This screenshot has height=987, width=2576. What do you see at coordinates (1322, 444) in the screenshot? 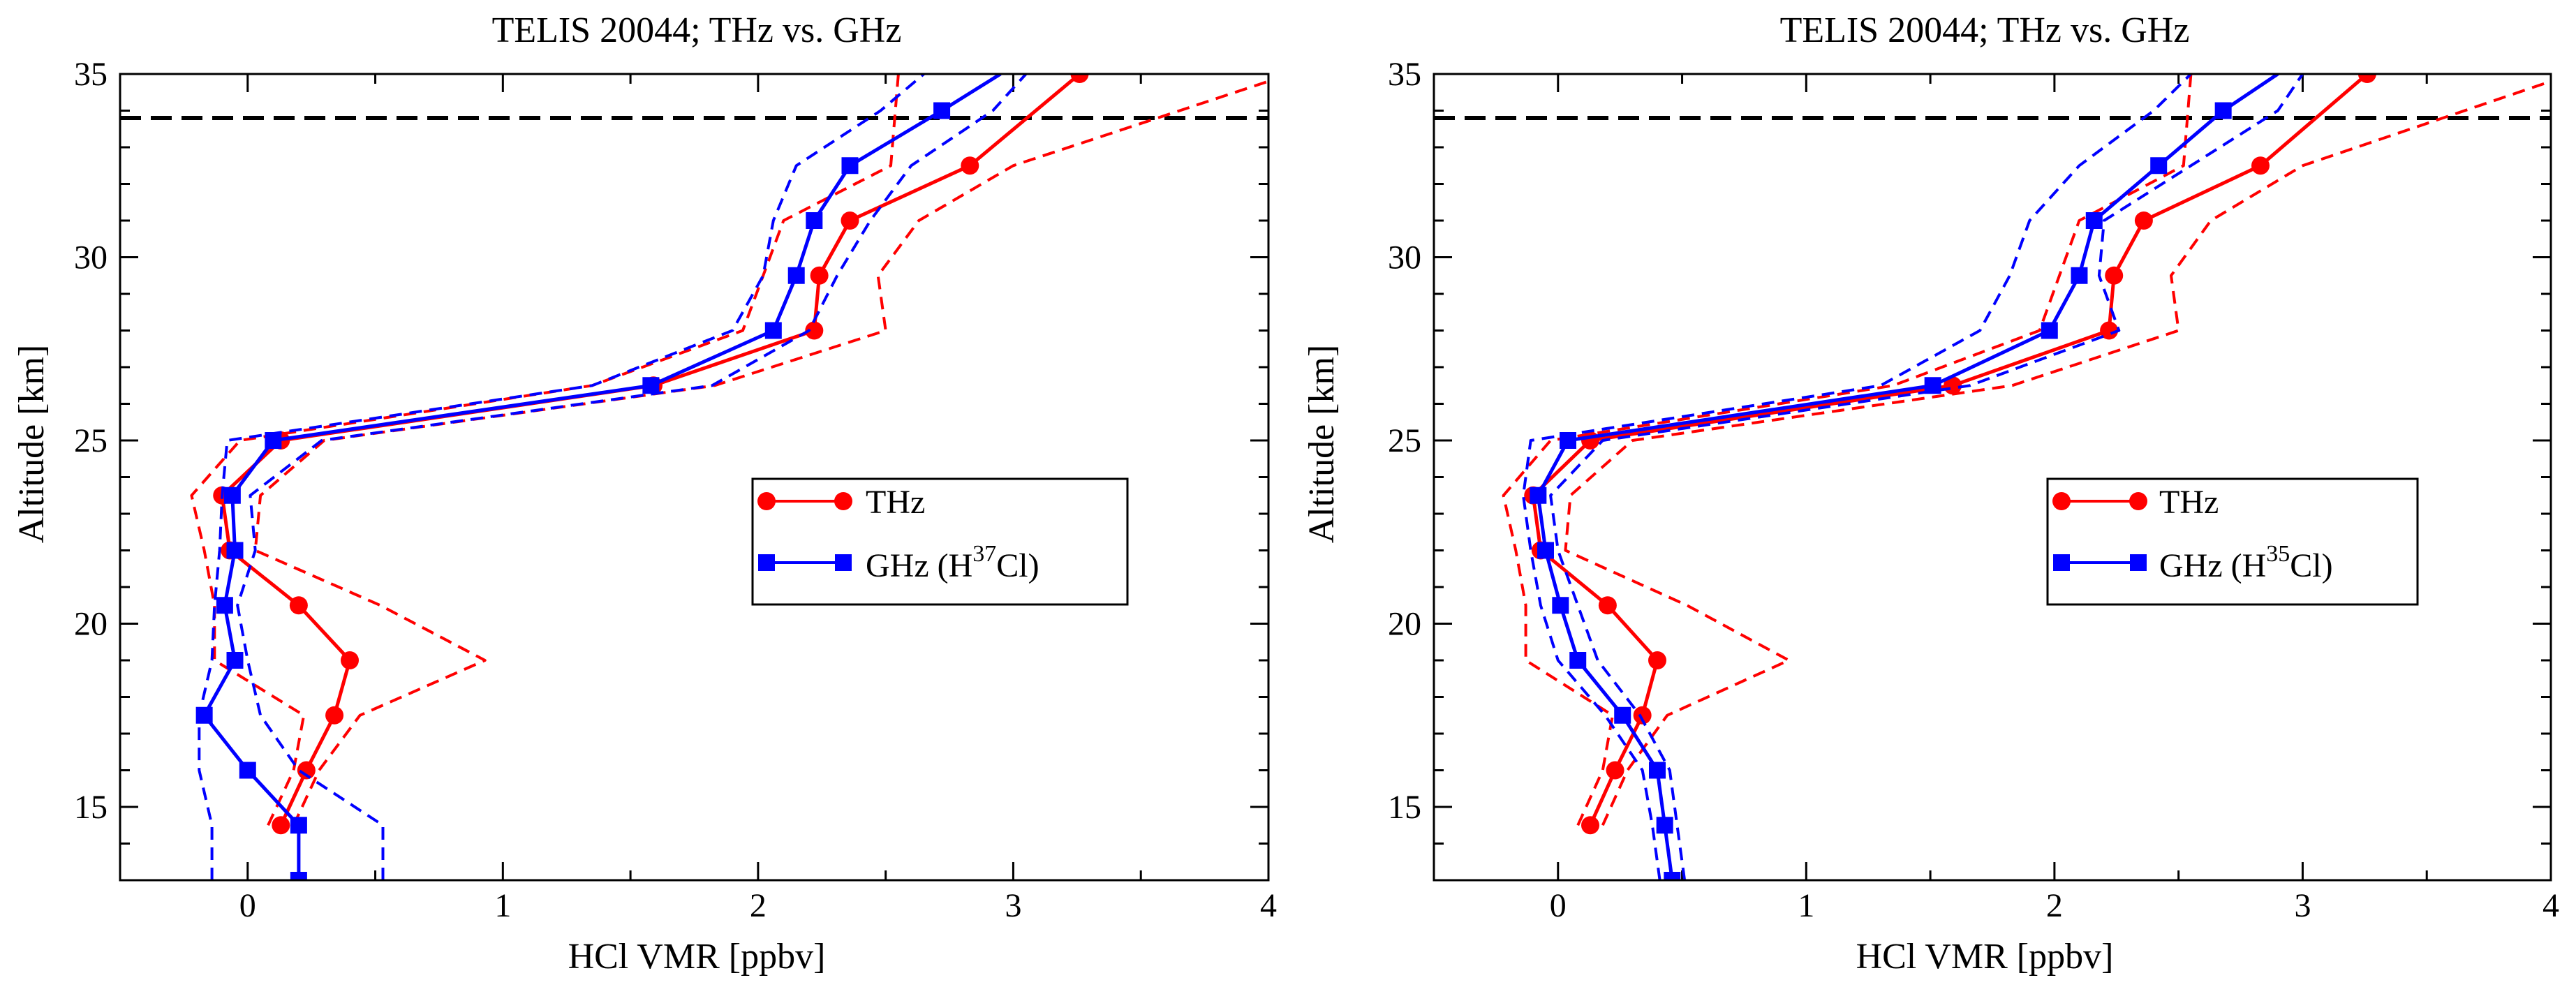
I see `panel-right-ylabel: Altitude [km]` at bounding box center [1322, 444].